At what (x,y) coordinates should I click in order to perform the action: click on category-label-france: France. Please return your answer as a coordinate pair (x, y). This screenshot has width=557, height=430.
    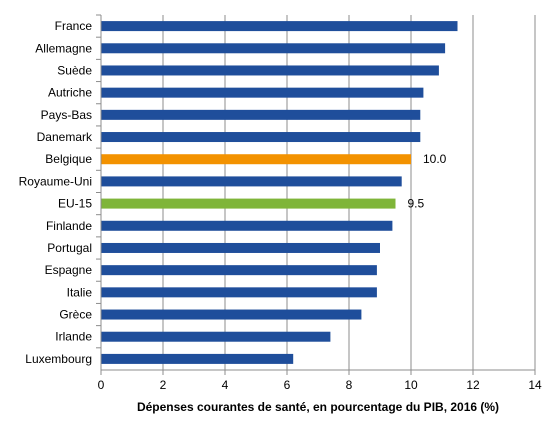
    Looking at the image, I should click on (74, 26).